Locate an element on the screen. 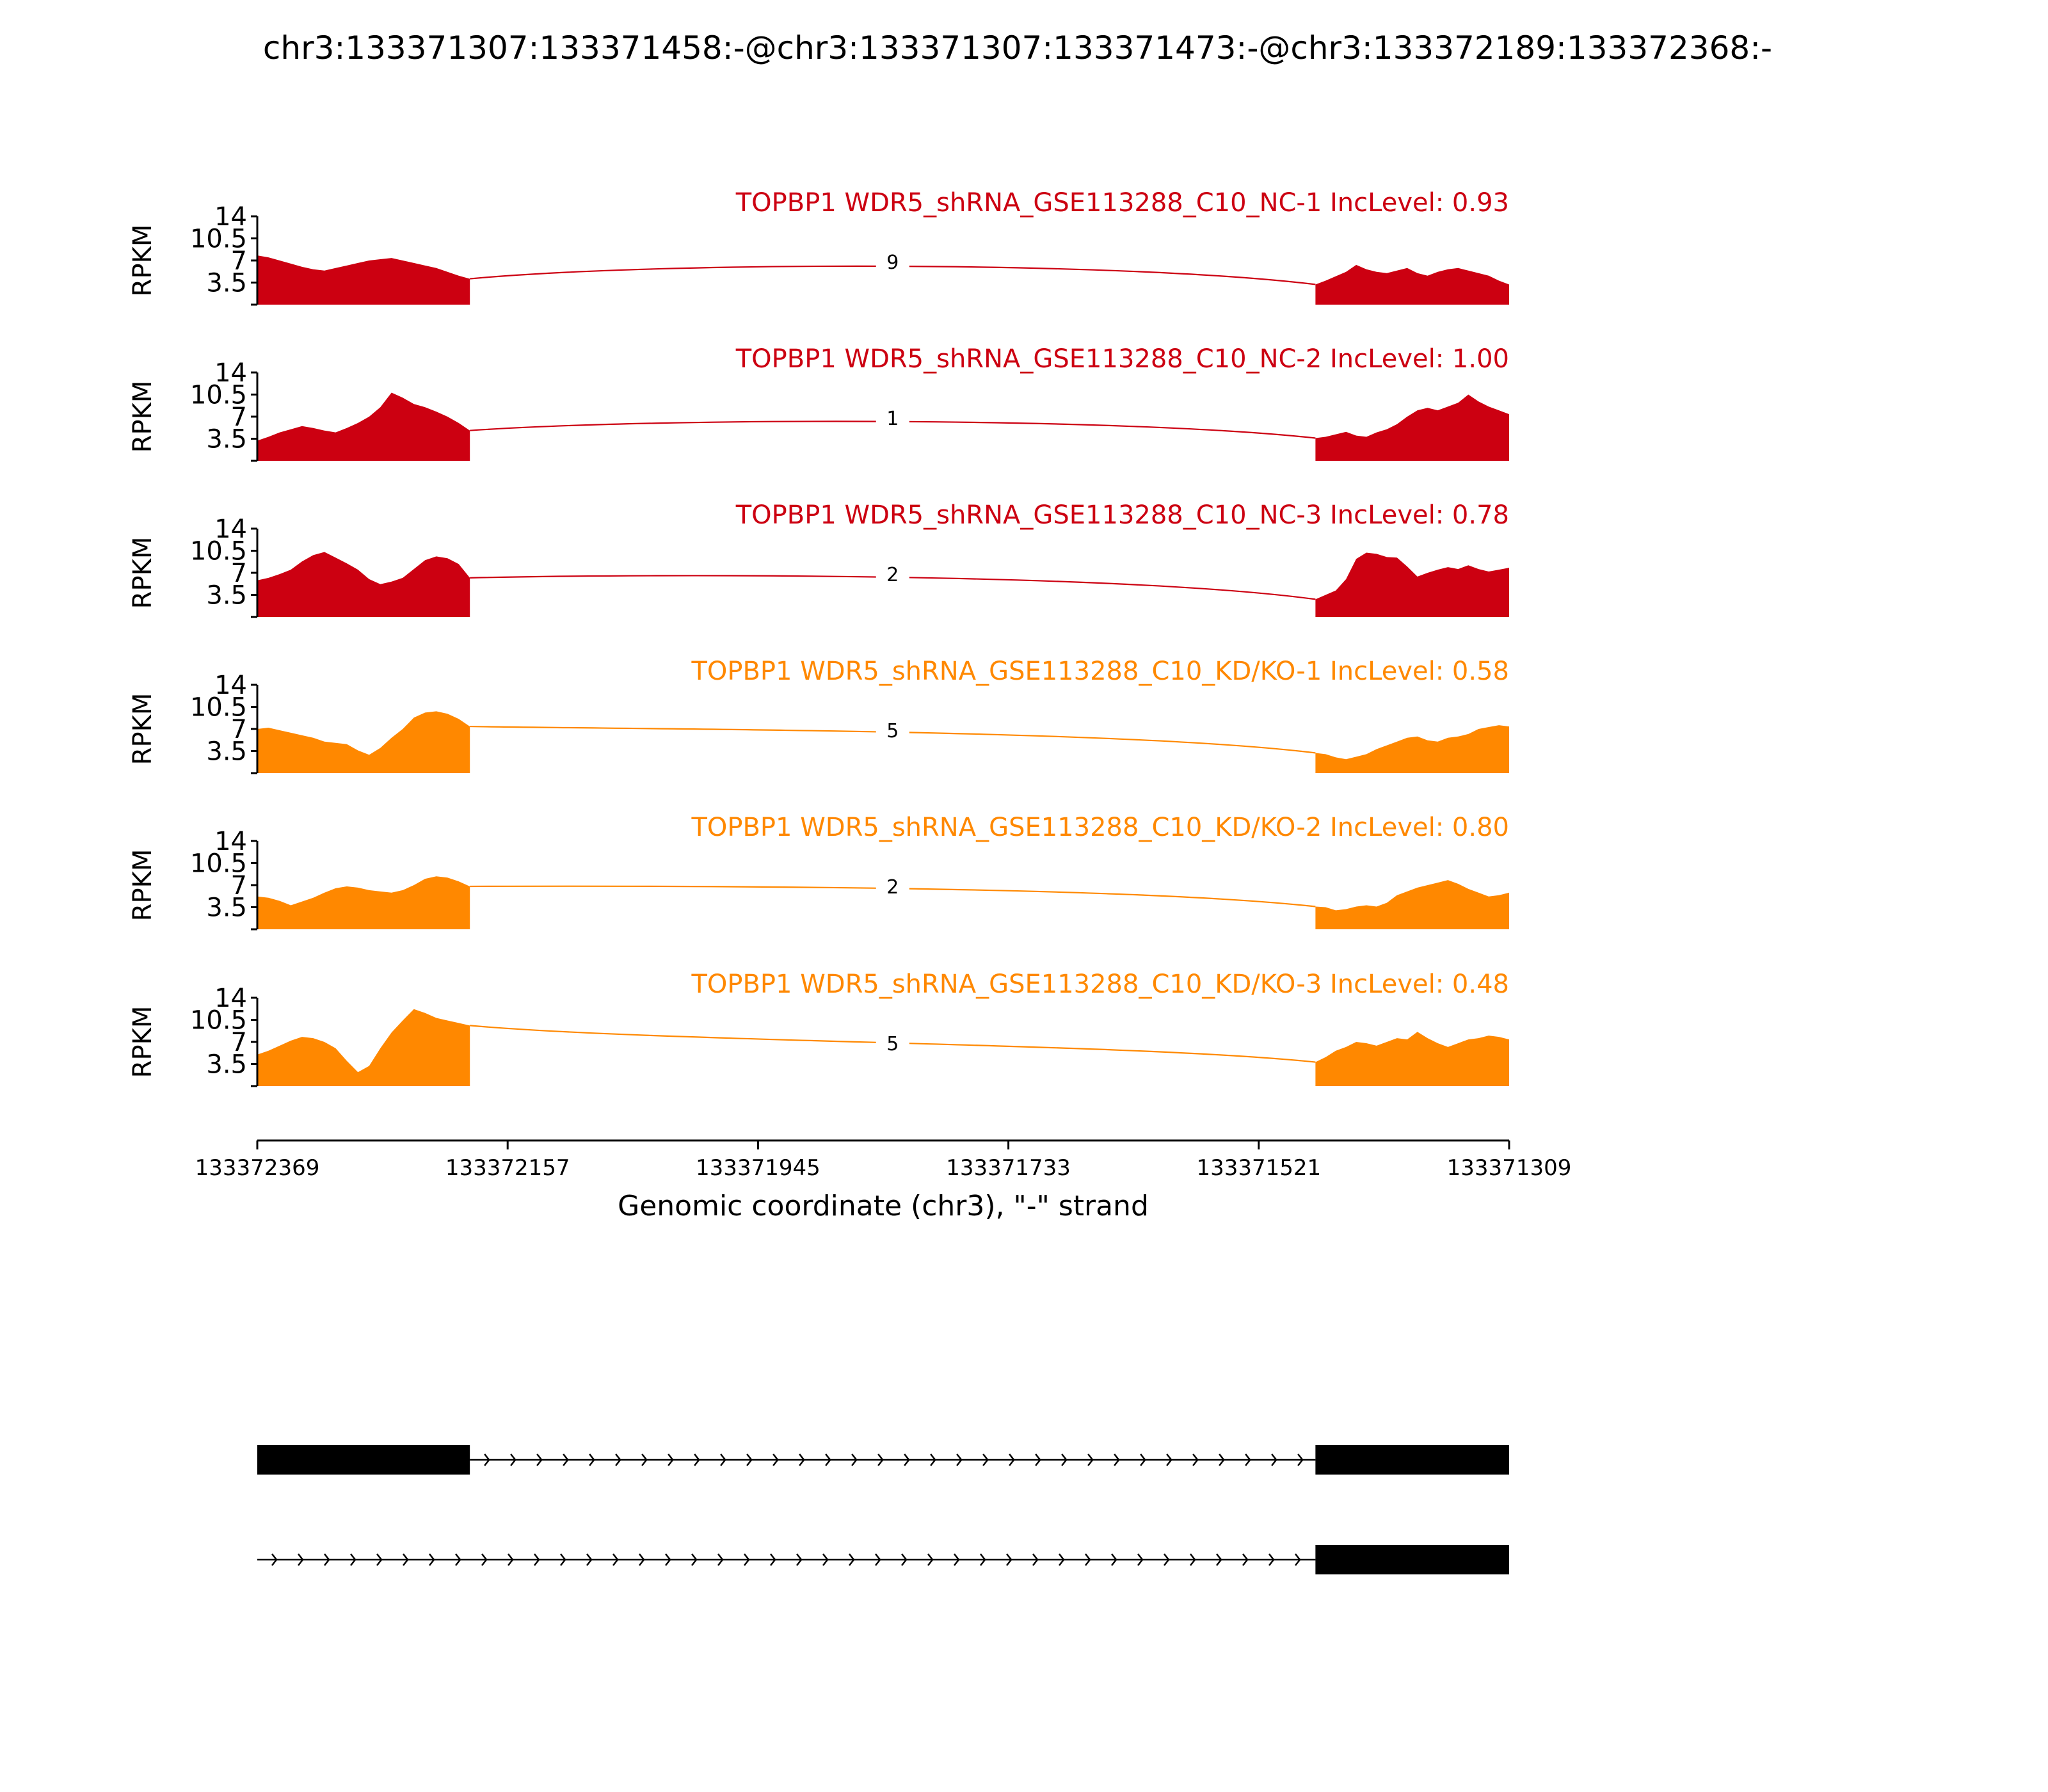 Image resolution: width=2048 pixels, height=1792 pixels. x-tick-label: 133371309 is located at coordinates (1509, 1168).